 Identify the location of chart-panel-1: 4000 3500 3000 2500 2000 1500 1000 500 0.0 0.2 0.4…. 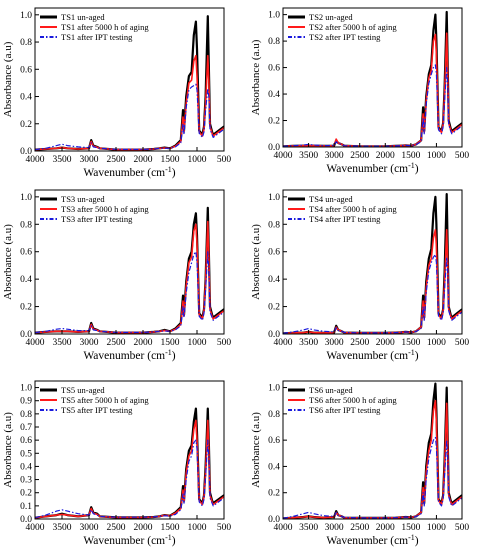
(116, 93).